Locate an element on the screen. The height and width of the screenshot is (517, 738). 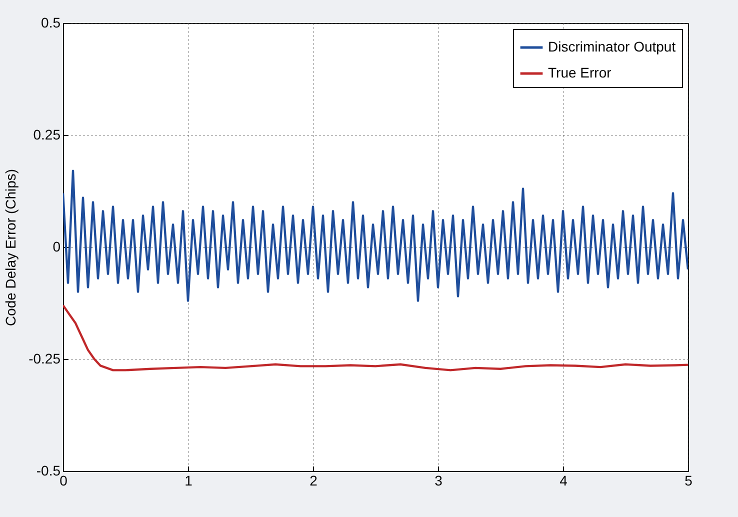
x-tick-label: 1 is located at coordinates (188, 480).